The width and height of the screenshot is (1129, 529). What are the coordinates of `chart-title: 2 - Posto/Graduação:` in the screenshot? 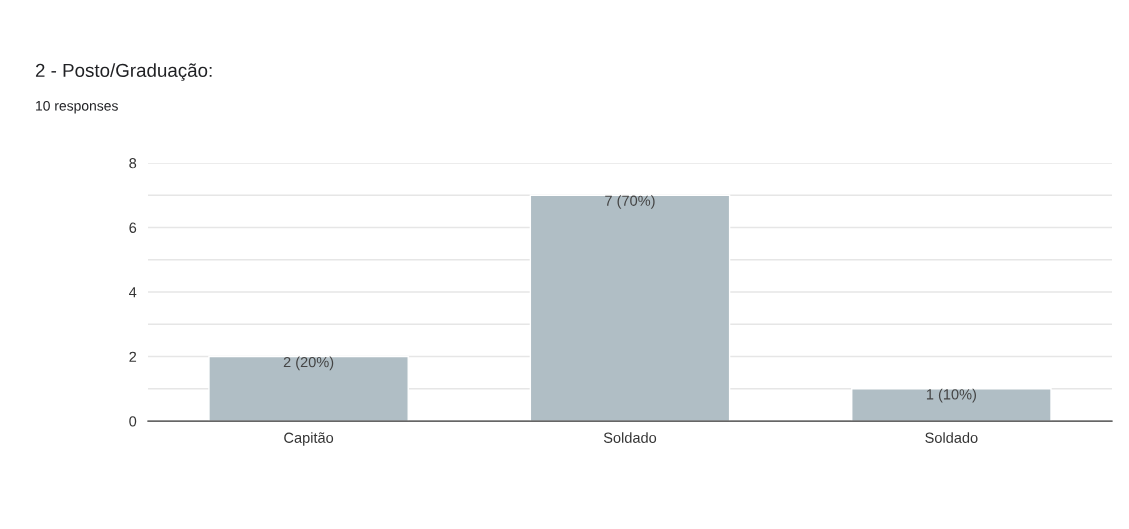 It's located at (123, 72).